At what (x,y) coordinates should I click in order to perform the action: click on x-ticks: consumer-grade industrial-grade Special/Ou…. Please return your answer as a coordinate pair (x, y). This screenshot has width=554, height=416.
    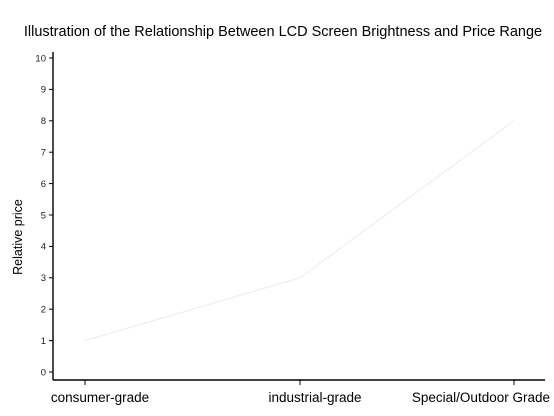
    Looking at the image, I should click on (300, 392).